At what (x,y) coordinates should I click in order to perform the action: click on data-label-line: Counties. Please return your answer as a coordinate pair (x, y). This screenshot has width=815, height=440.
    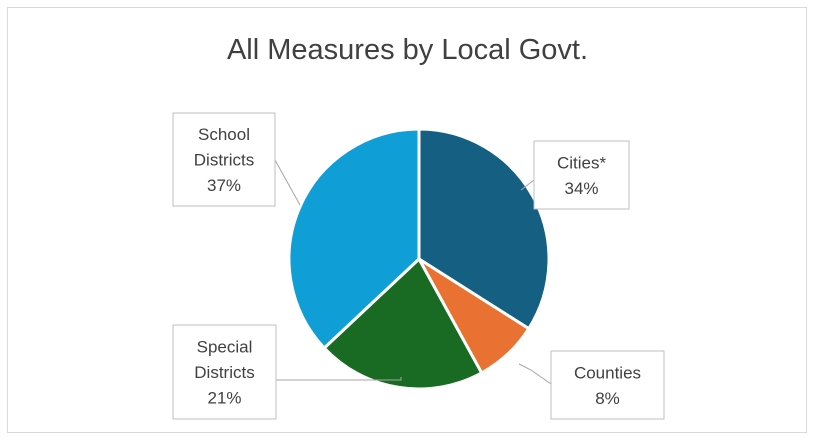
    Looking at the image, I should click on (607, 372).